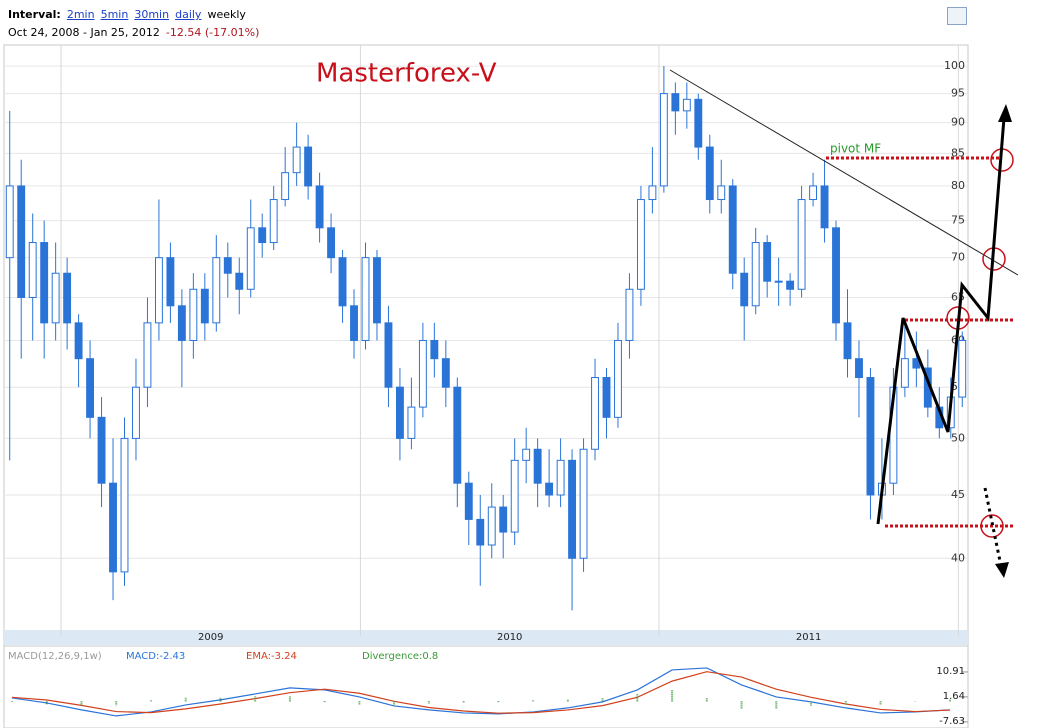 Image resolution: width=1044 pixels, height=728 pixels. Describe the element at coordinates (950, 671) in the screenshot. I see `y-tick-label: 10.91` at that location.